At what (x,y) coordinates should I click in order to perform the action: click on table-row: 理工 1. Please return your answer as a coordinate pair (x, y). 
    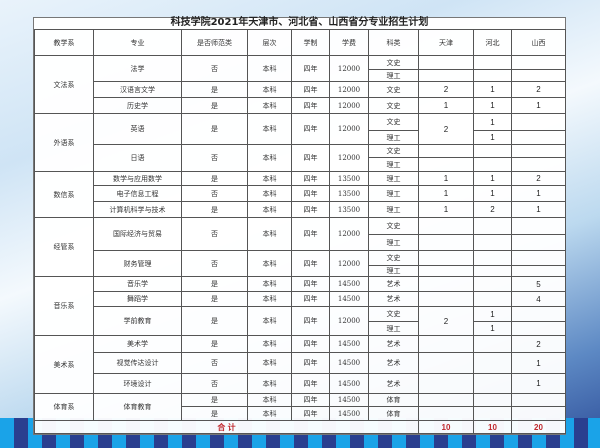
    Looking at the image, I should click on (300, 137).